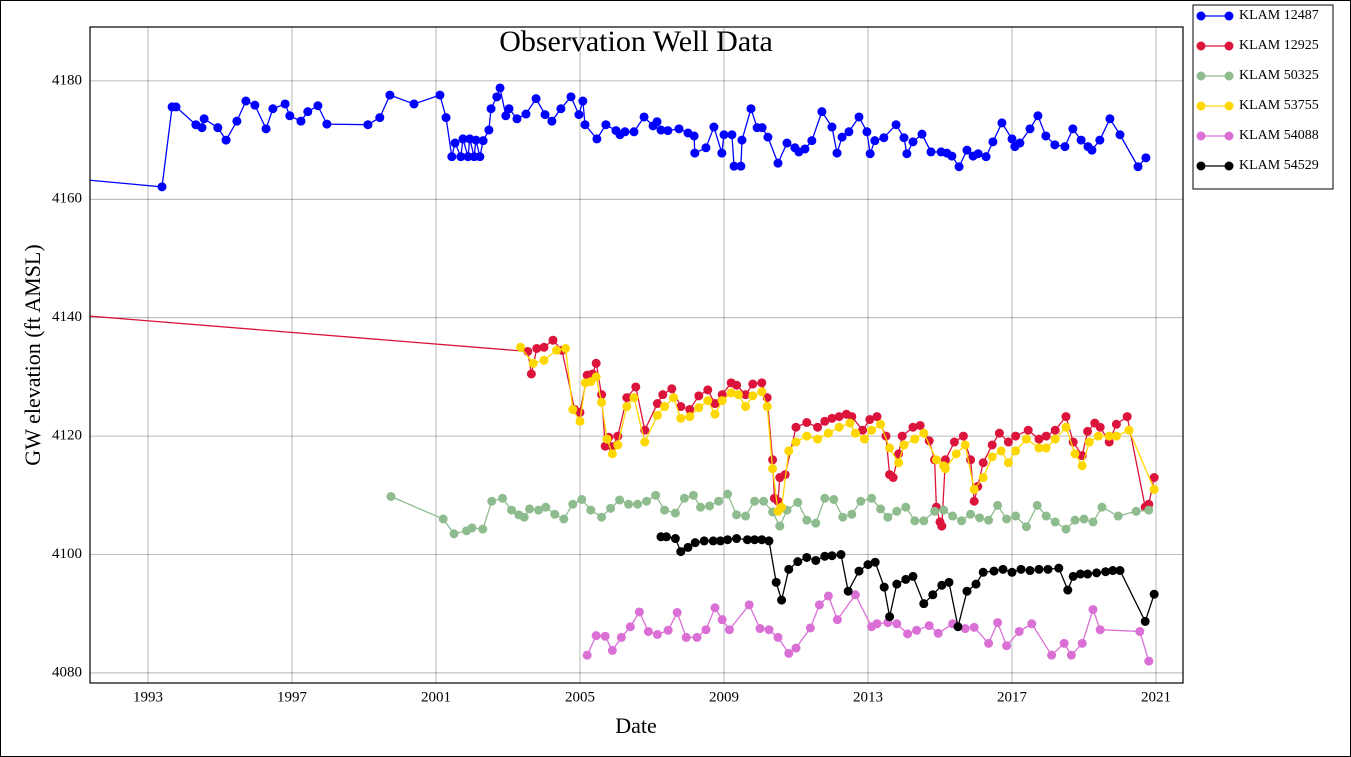 The width and height of the screenshot is (1351, 757). Describe the element at coordinates (1156, 697) in the screenshot. I see `x-tick-label: 2021` at that location.